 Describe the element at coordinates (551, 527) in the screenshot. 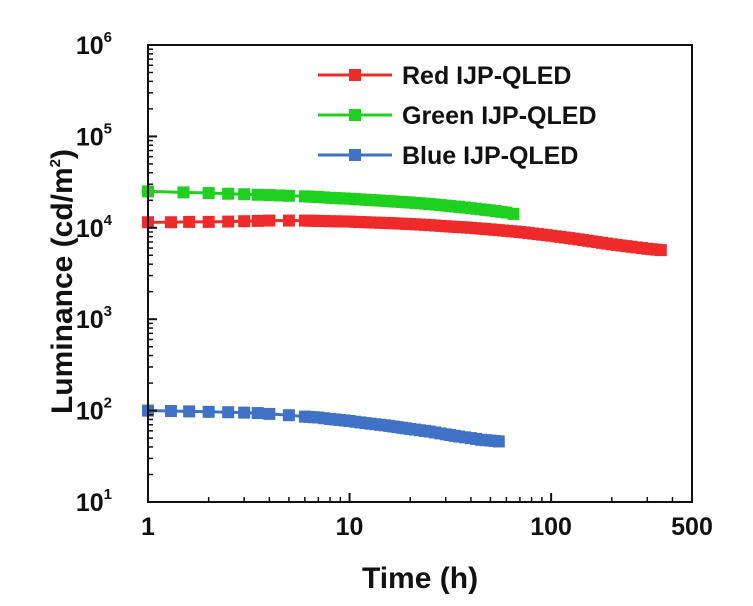

I see `x-tick-label: 100` at that location.